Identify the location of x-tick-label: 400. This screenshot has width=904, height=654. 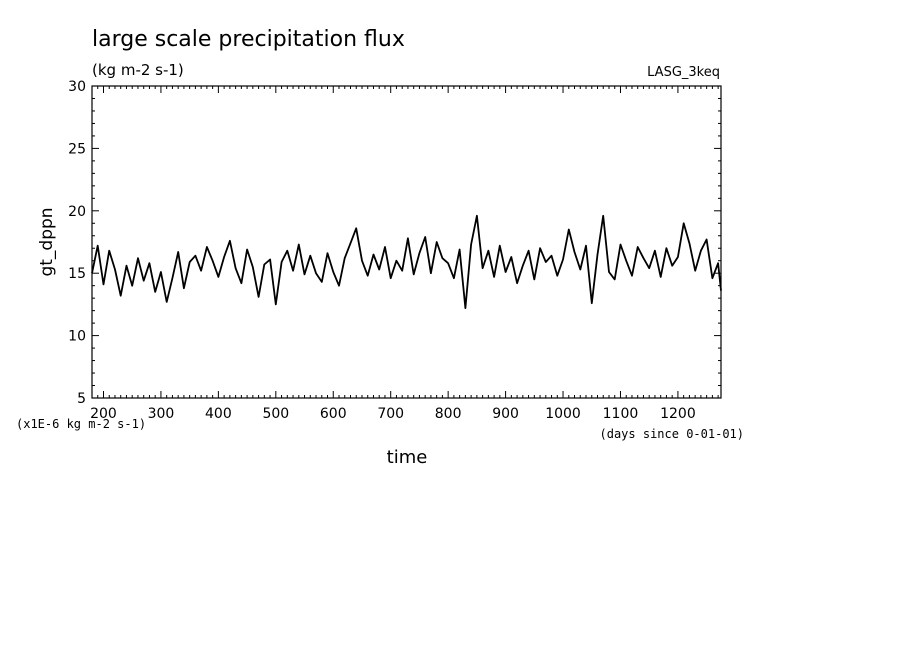
(218, 414).